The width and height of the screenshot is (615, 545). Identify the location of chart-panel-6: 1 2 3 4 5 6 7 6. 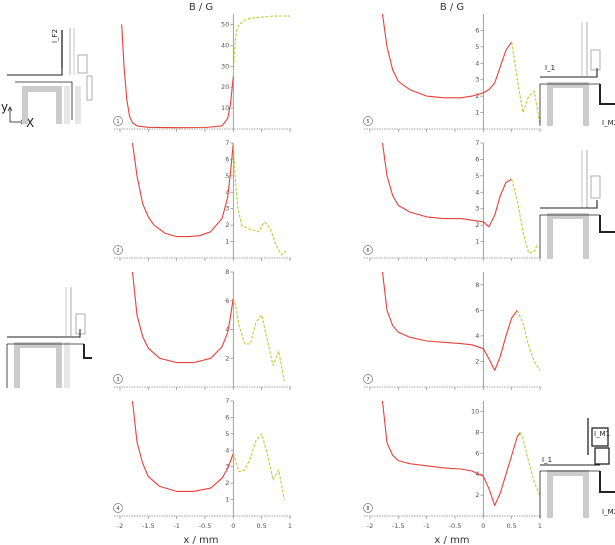
(452, 200).